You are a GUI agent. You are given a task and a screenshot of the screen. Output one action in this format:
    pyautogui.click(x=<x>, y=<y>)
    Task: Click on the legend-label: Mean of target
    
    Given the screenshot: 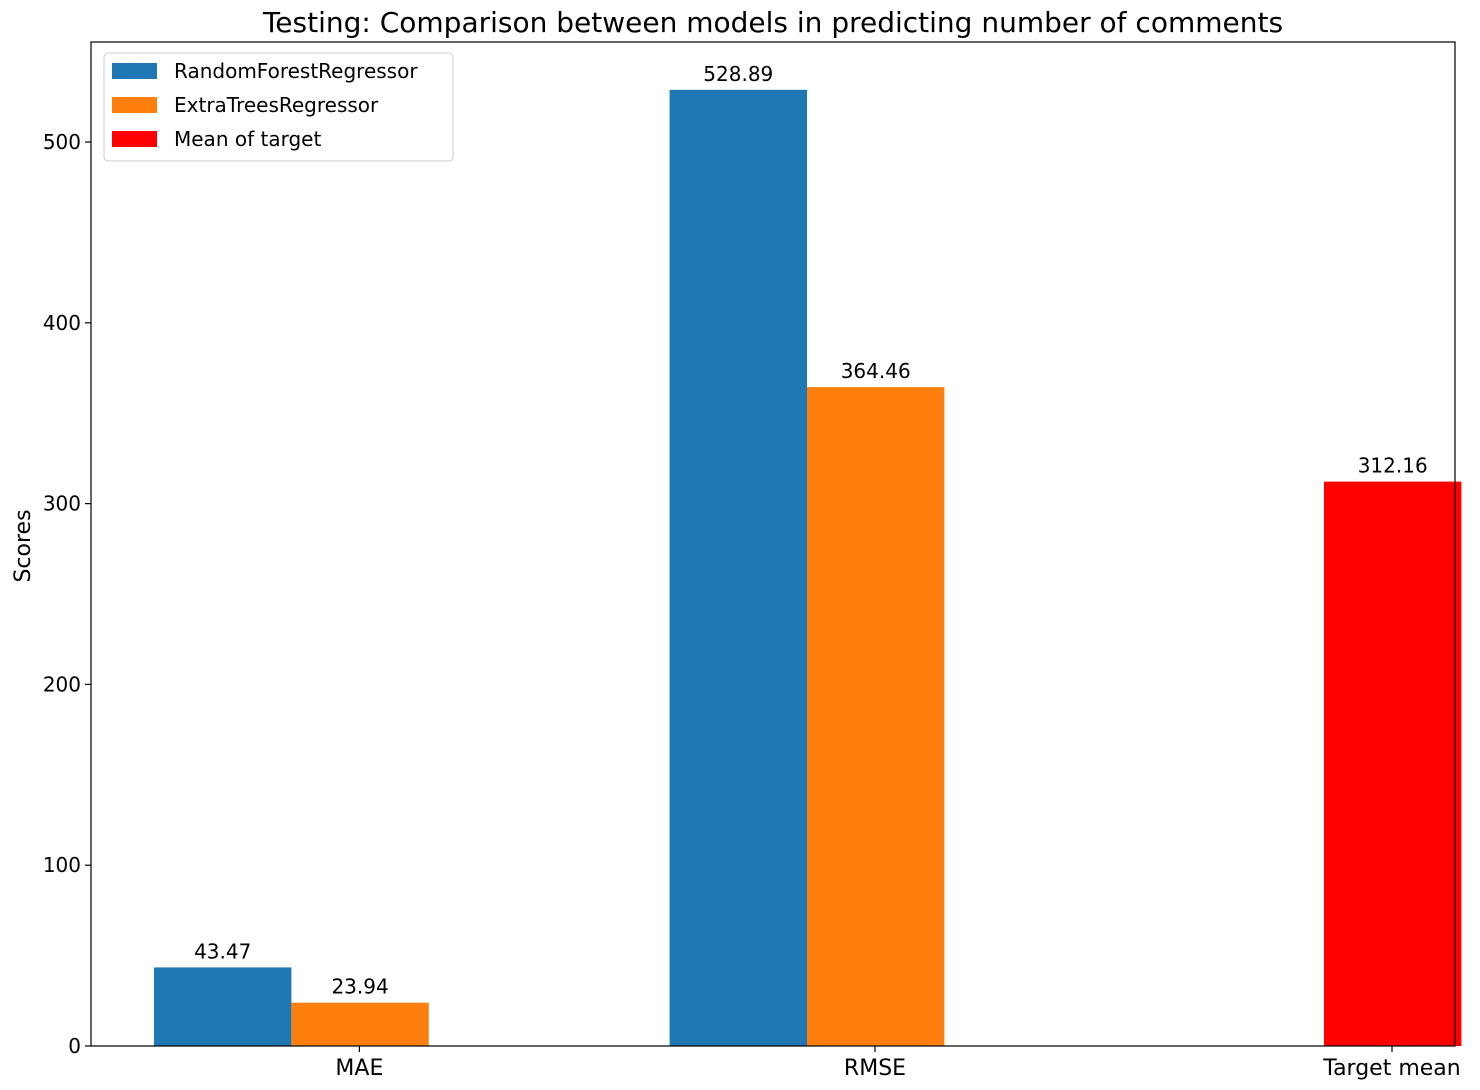 What is the action you would take?
    pyautogui.click(x=247, y=139)
    